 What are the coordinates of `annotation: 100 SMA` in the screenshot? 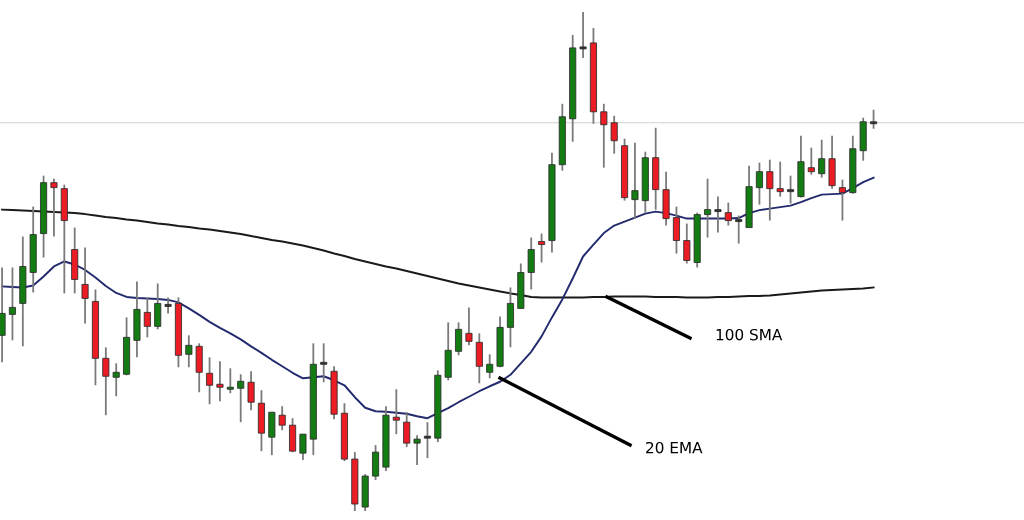 It's located at (749, 334).